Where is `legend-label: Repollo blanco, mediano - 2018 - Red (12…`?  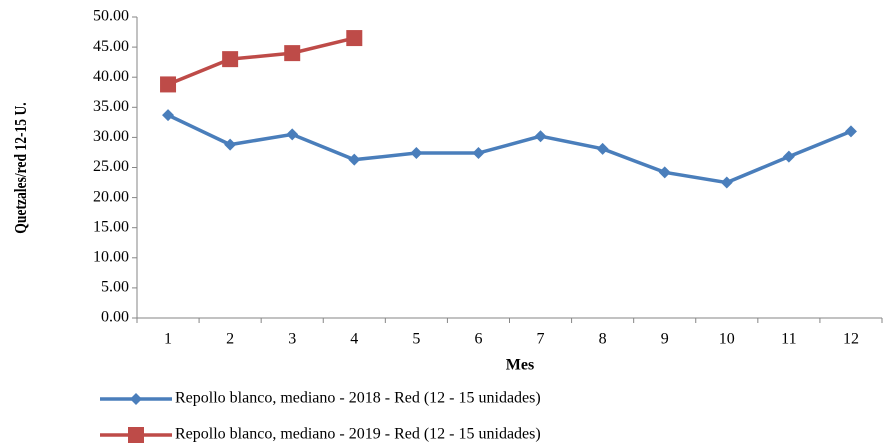
legend-label: Repollo blanco, mediano - 2018 - Red (12… is located at coordinates (358, 398).